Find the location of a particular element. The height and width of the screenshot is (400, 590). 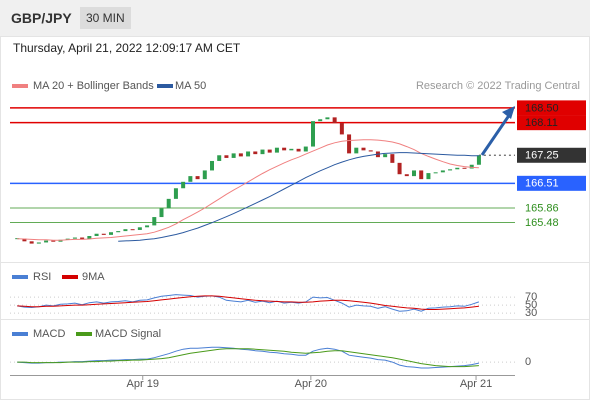

timeframe: 30 MIN is located at coordinates (105, 18).